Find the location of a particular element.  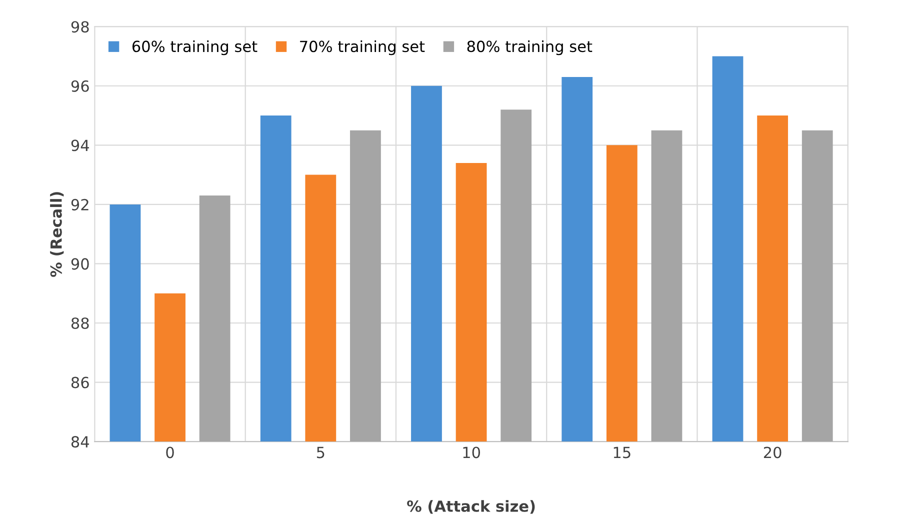

y-tick-label: 90 is located at coordinates (80, 264).